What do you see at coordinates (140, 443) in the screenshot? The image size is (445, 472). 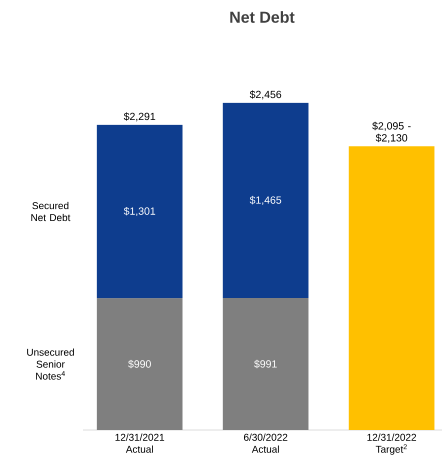 I see `x-tick-label: 12/31/2021 Actual` at bounding box center [140, 443].